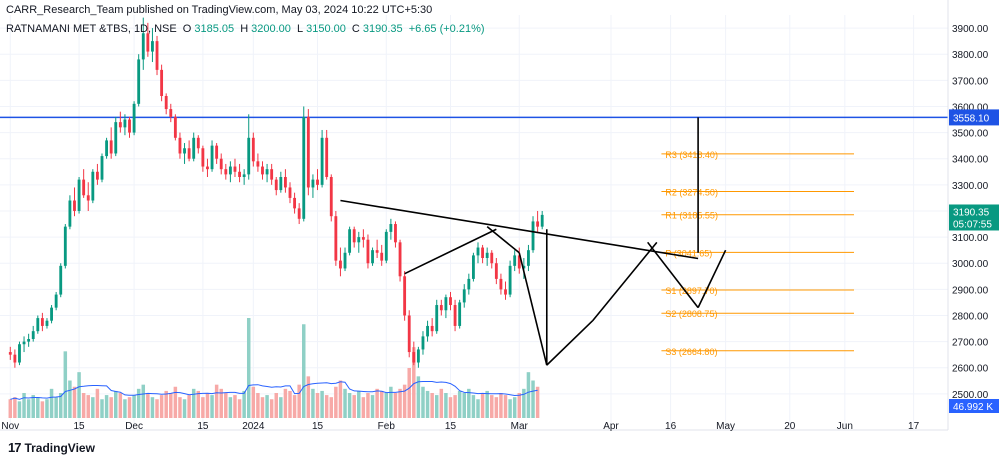 The height and width of the screenshot is (465, 1000). Describe the element at coordinates (970, 160) in the screenshot. I see `price-axis-tick-label: 3400.00` at that location.